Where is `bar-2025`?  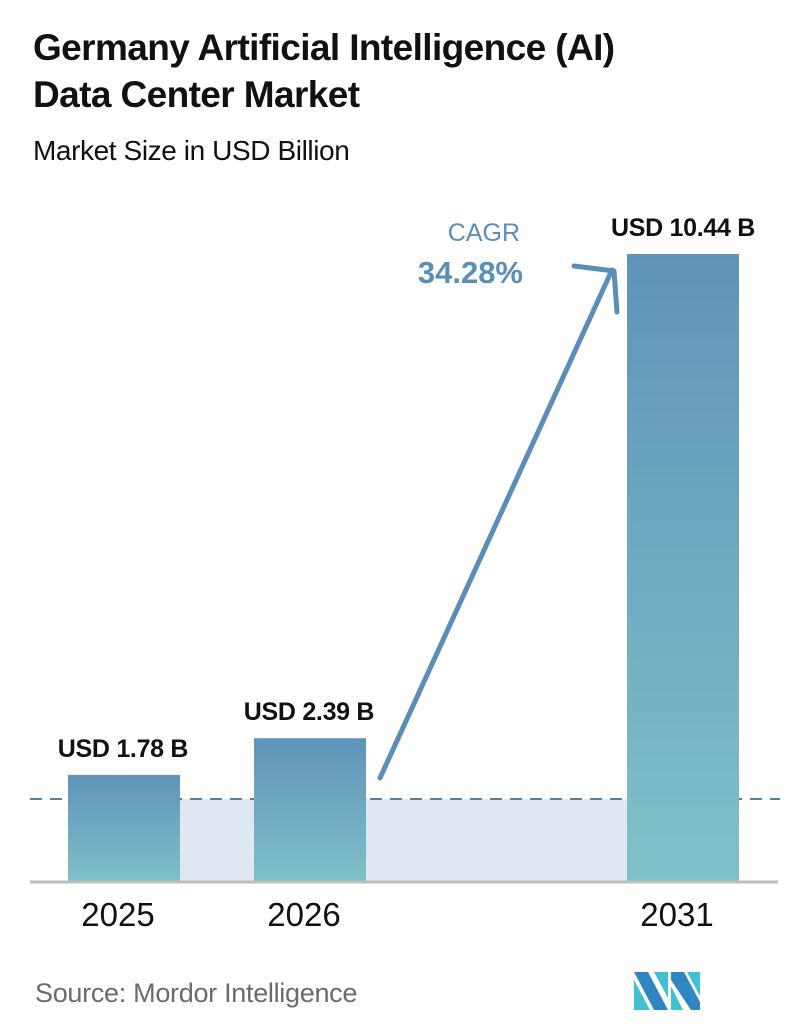
bar-2025 is located at coordinates (124, 828).